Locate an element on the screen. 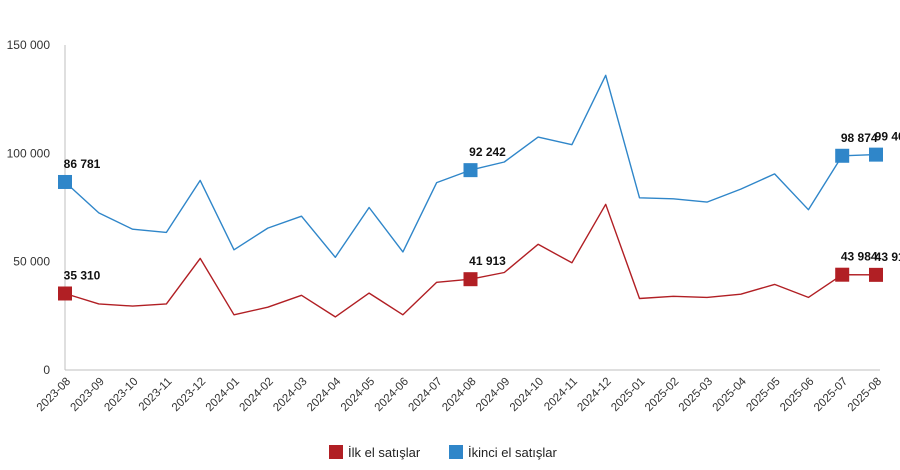 The height and width of the screenshot is (470, 900). x-tick-label: 2024-10 is located at coordinates (527, 395).